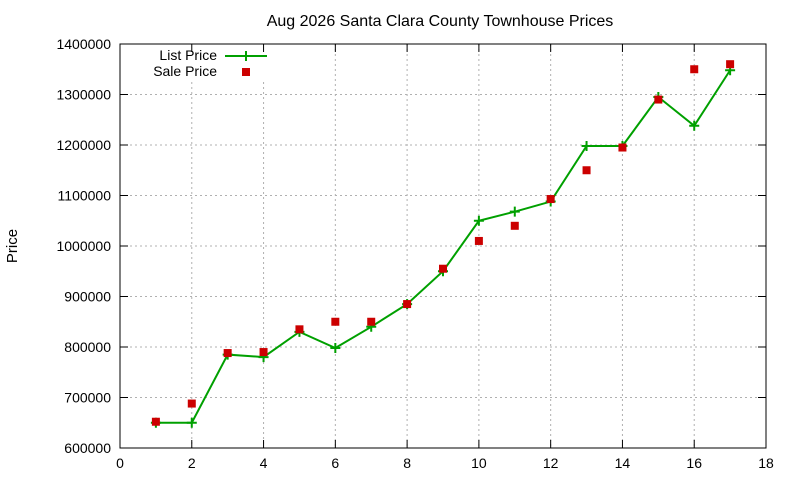 This screenshot has width=800, height=480. What do you see at coordinates (83, 246) in the screenshot?
I see `y-tick-label: 1000000` at bounding box center [83, 246].